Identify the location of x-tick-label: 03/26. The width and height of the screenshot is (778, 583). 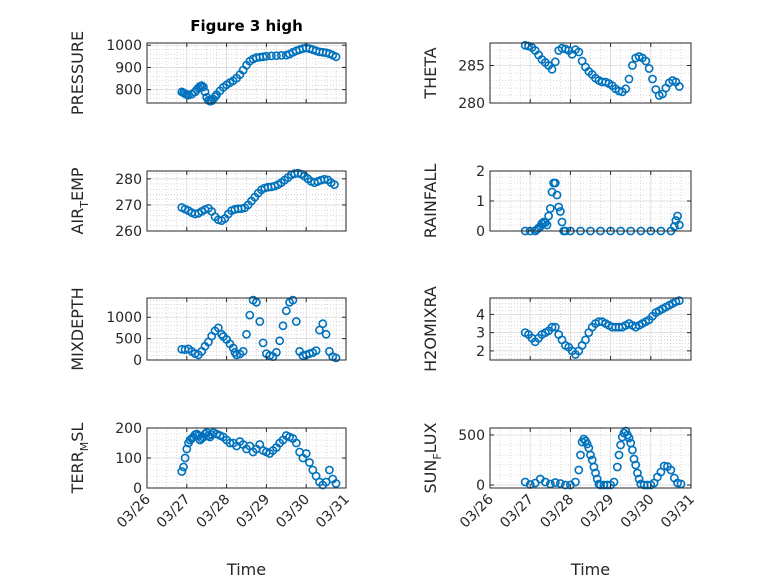
(134, 511).